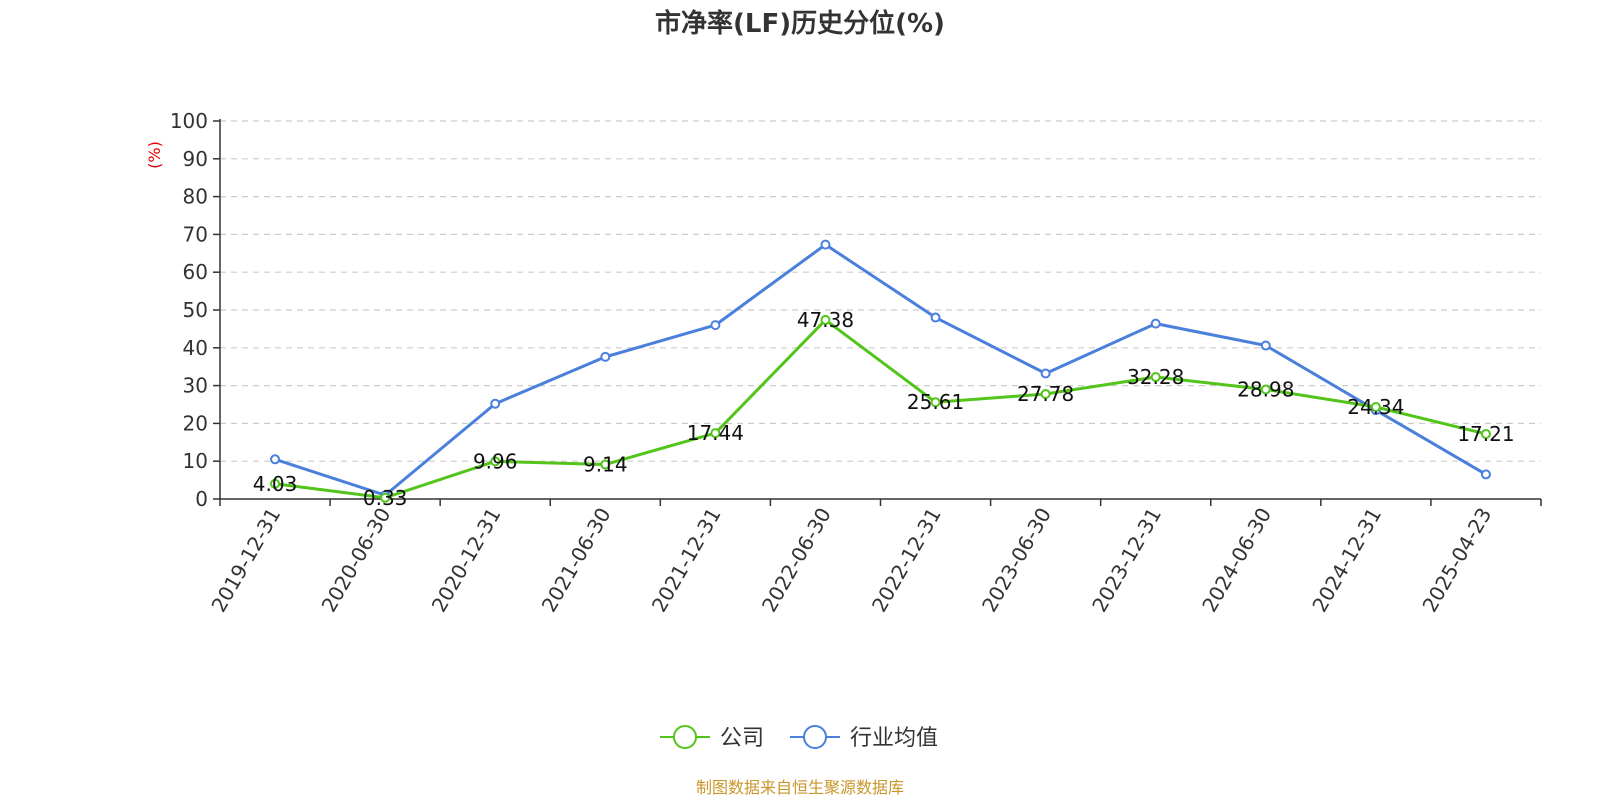  Describe the element at coordinates (195, 348) in the screenshot. I see `y-tick-label: 40` at that location.